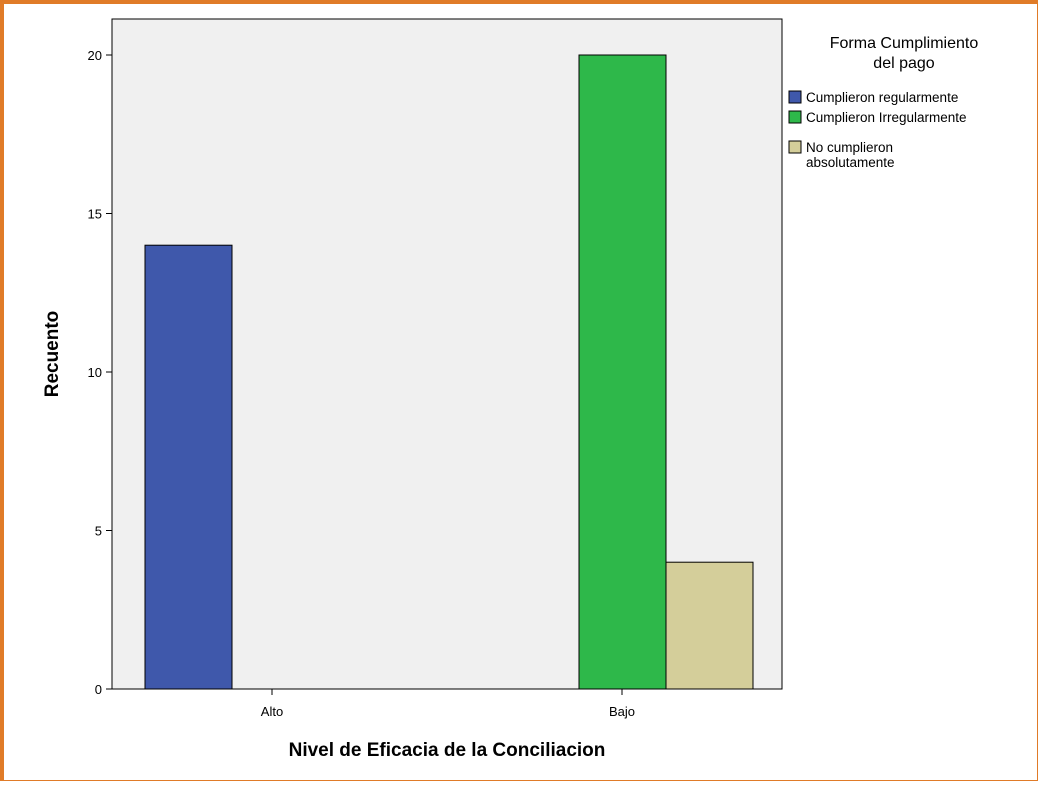 Image resolution: width=1038 pixels, height=785 pixels. Describe the element at coordinates (882, 97) in the screenshot. I see `legend-label: Cumplieron regularmente` at that location.